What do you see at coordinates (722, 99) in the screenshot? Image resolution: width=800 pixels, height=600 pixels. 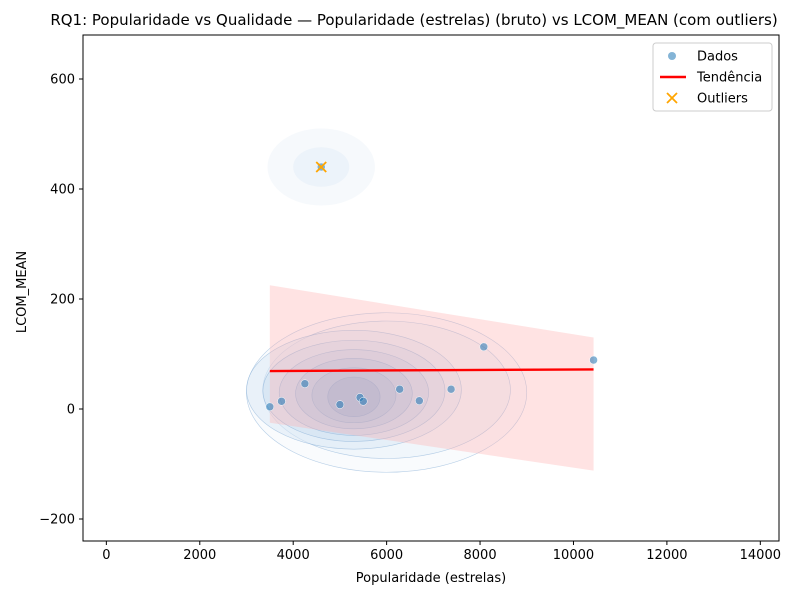 I see `legend-label: Outliers` at bounding box center [722, 99].